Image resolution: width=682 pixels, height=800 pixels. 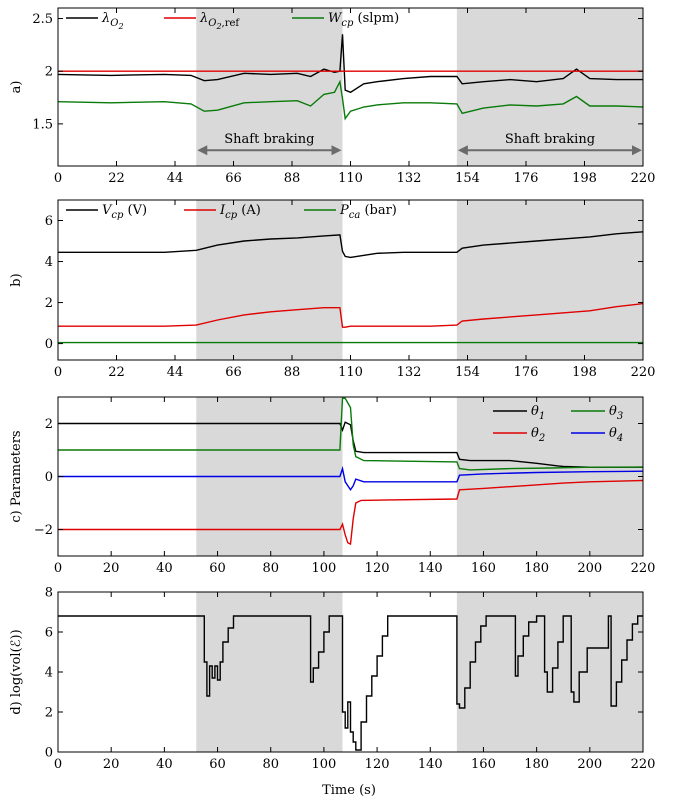 I want to click on y-tick-label: 2.5, so click(x=42, y=19).